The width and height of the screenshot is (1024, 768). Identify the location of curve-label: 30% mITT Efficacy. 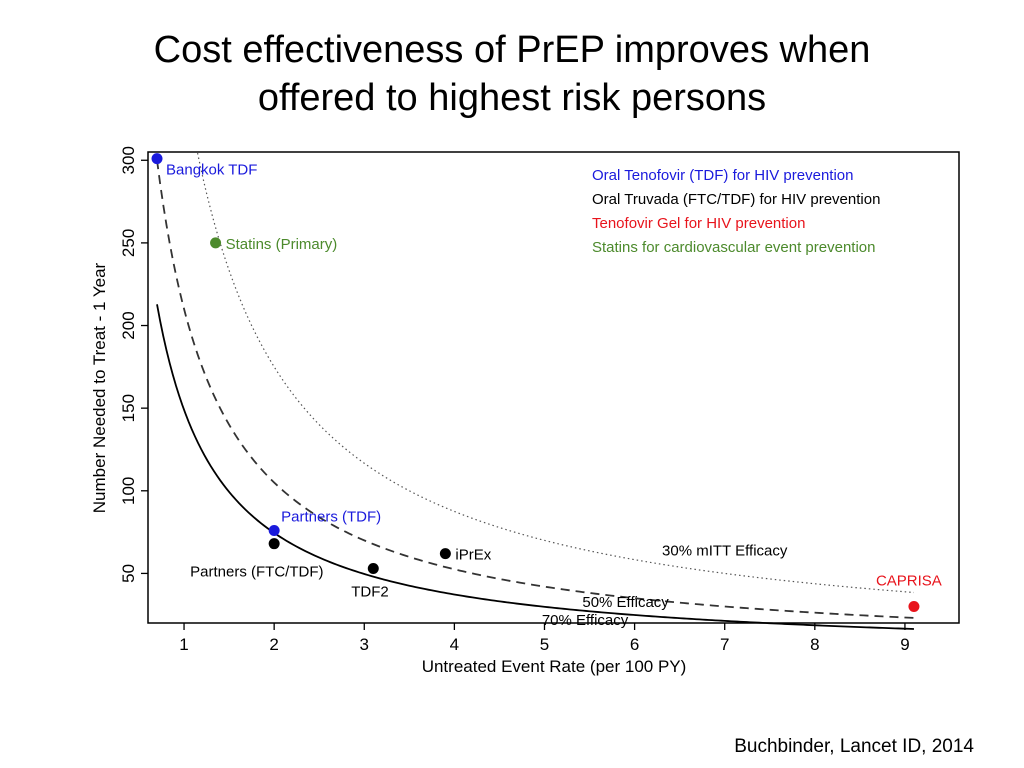
(725, 550).